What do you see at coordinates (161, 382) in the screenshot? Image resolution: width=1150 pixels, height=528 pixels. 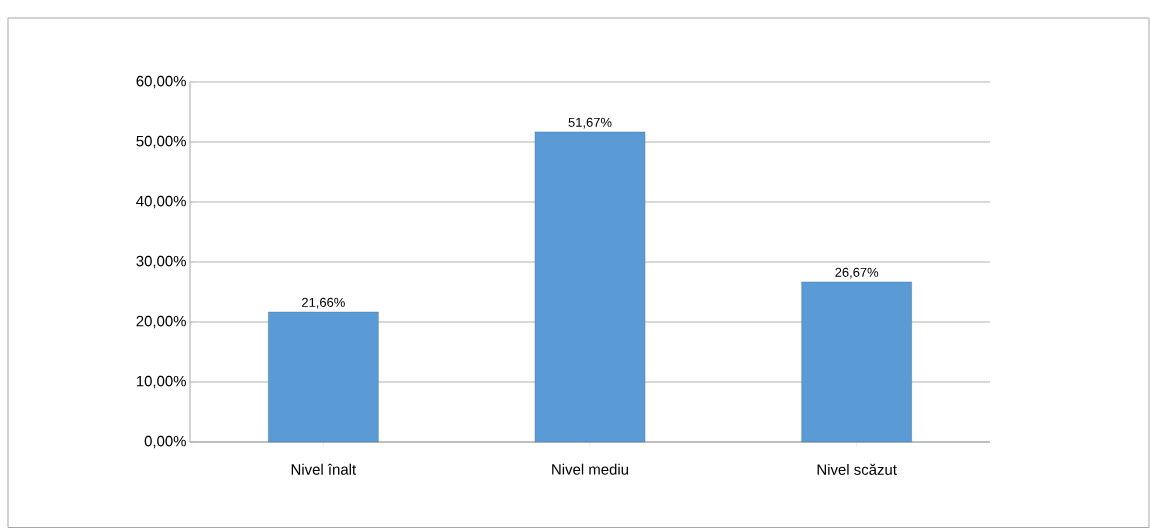 I see `y-tick-label: 10,00%` at bounding box center [161, 382].